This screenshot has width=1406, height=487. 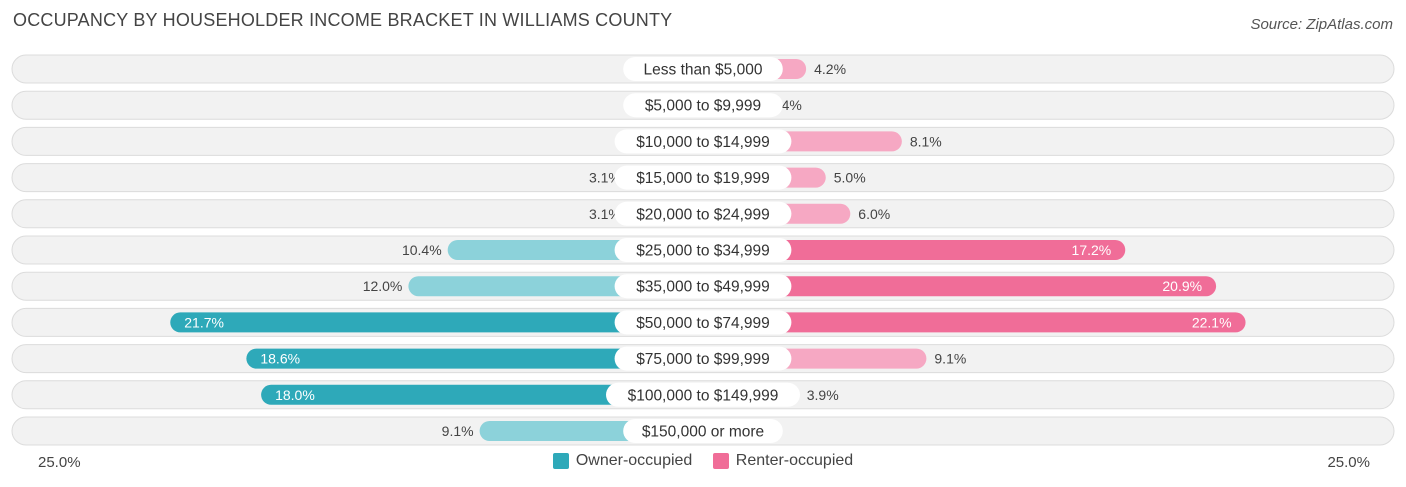 I want to click on renter-value-label: 3.9%, so click(x=823, y=395).